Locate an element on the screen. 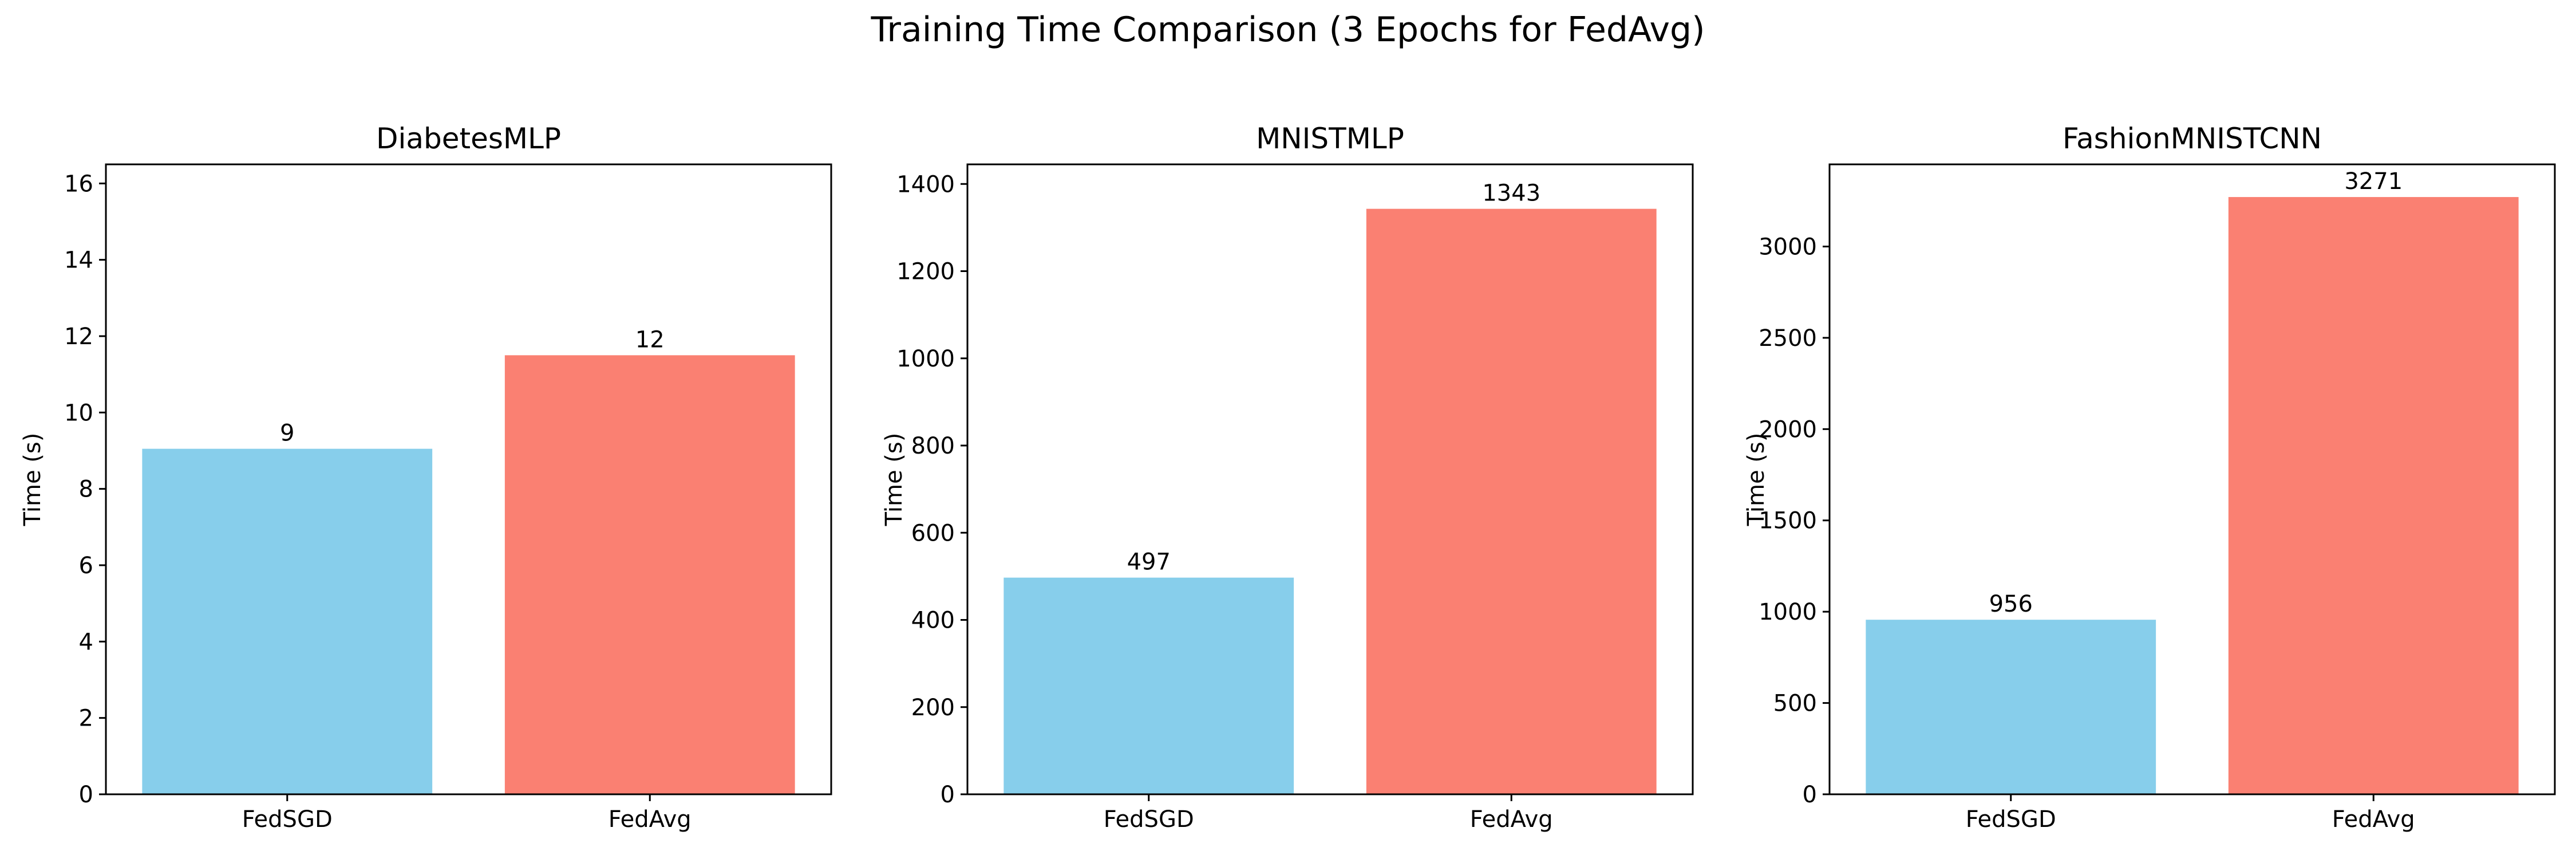 The width and height of the screenshot is (2576, 859). subplot-title: FashionMNISTCNN is located at coordinates (2192, 138).